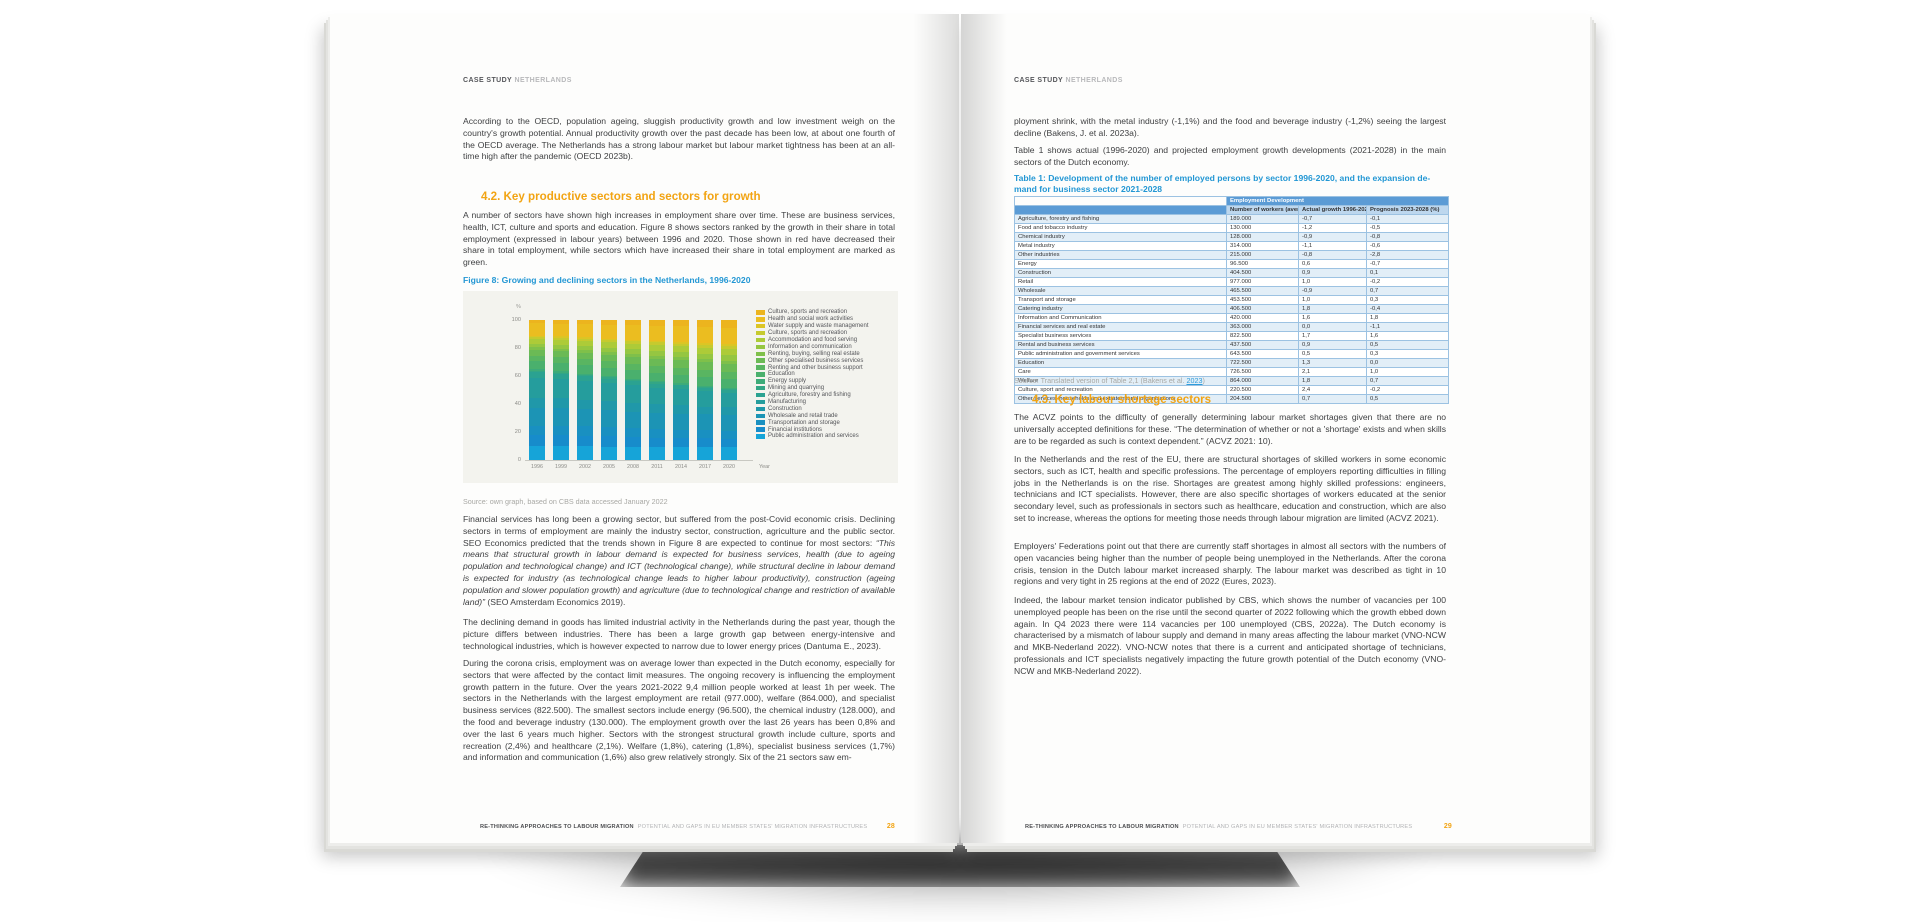 The height and width of the screenshot is (922, 1920). I want to click on legend-label: Renting and other business support, so click(815, 367).